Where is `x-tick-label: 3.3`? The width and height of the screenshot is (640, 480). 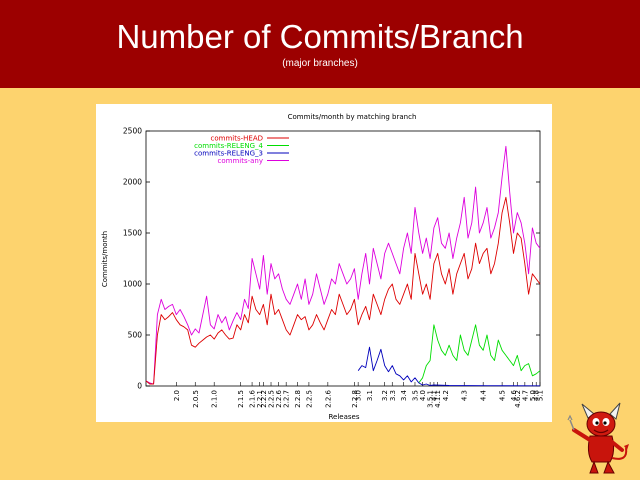 x-tick-label: 3.3 is located at coordinates (393, 395).